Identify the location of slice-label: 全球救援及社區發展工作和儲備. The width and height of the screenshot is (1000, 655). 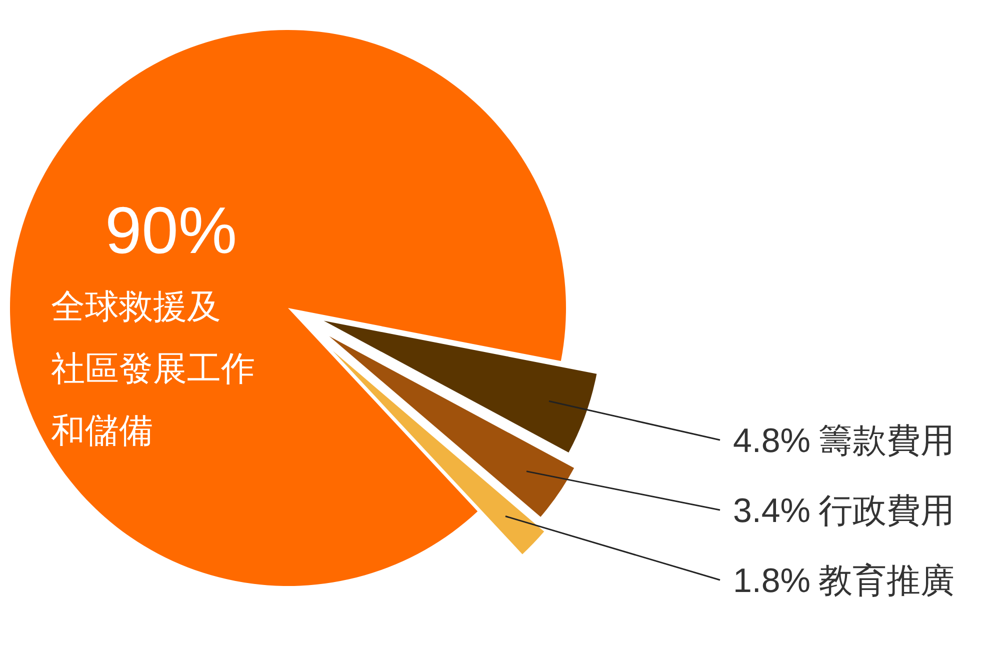
(153, 369).